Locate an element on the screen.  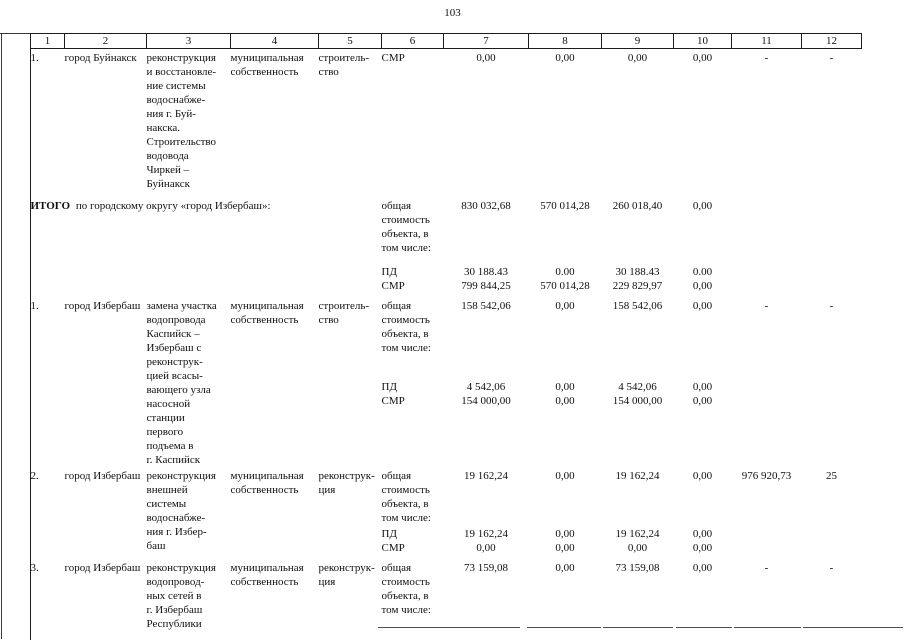
cell-value-col8: 0.00 570 014,28 is located at coordinates (565, 278).